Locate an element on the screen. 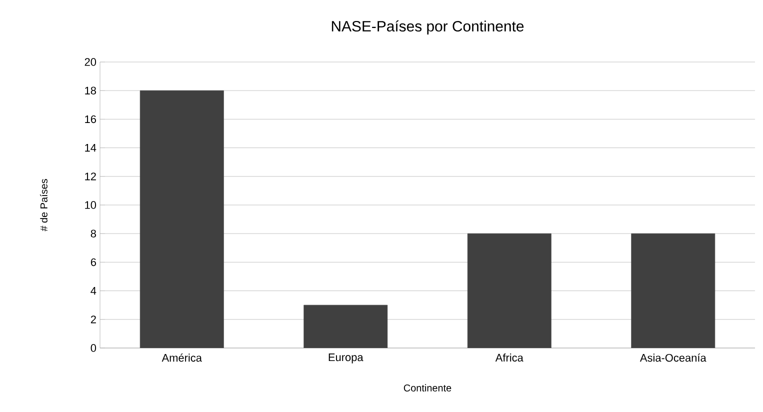 The height and width of the screenshot is (412, 763). y-tick-label: 8 is located at coordinates (93, 234).